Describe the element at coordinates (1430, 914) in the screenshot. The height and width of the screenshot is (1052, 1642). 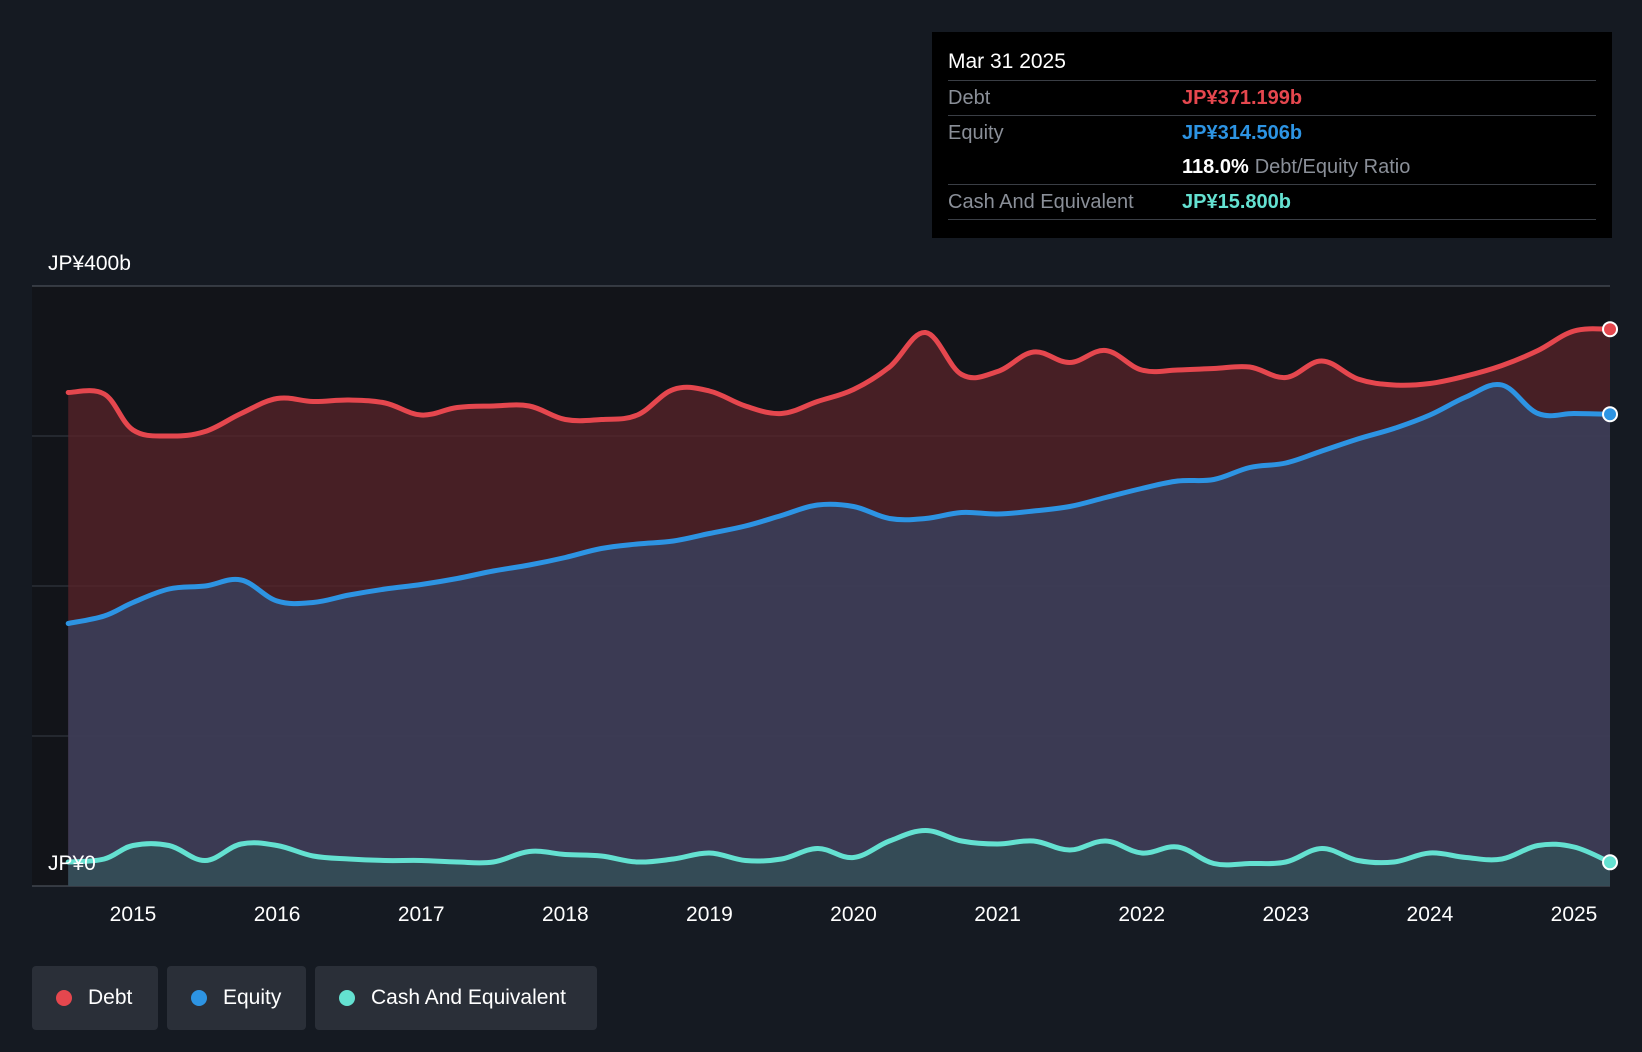
I see `x-tick-2024: 2024` at that location.